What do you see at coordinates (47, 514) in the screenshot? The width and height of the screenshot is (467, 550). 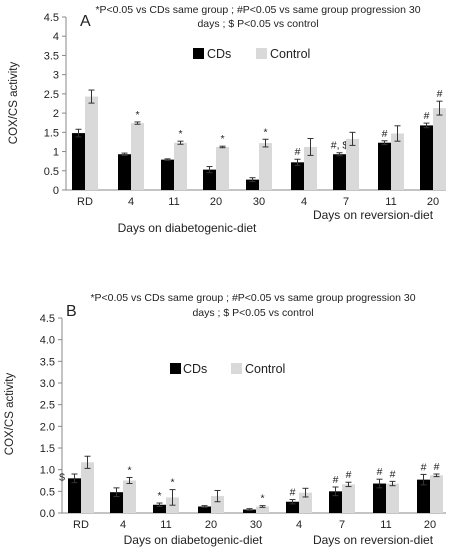 I see `y-tick-label: 0.0` at bounding box center [47, 514].